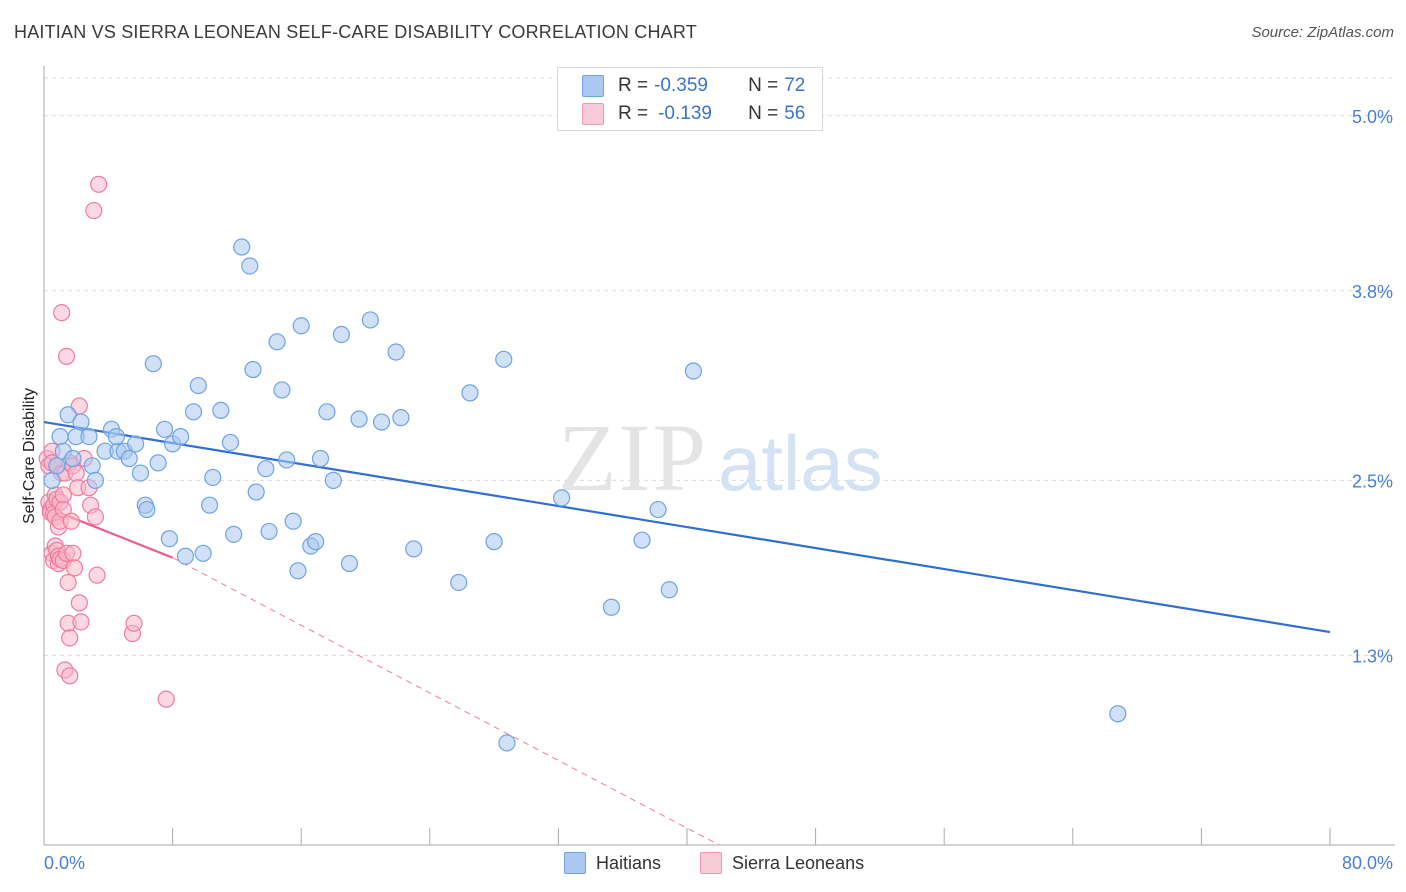 The height and width of the screenshot is (892, 1406). I want to click on legend-n-label: N =, so click(763, 85).